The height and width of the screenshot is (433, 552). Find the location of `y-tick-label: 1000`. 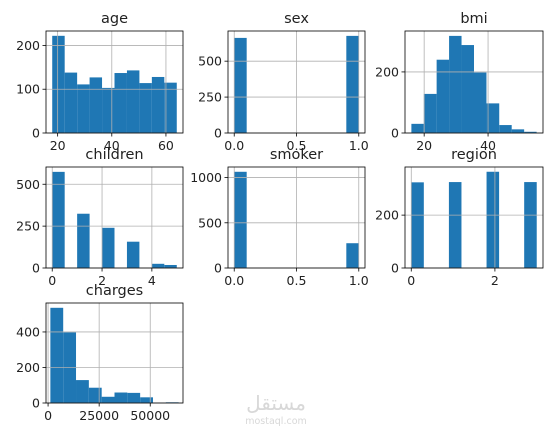

y-tick-label: 1000 is located at coordinates (206, 177).